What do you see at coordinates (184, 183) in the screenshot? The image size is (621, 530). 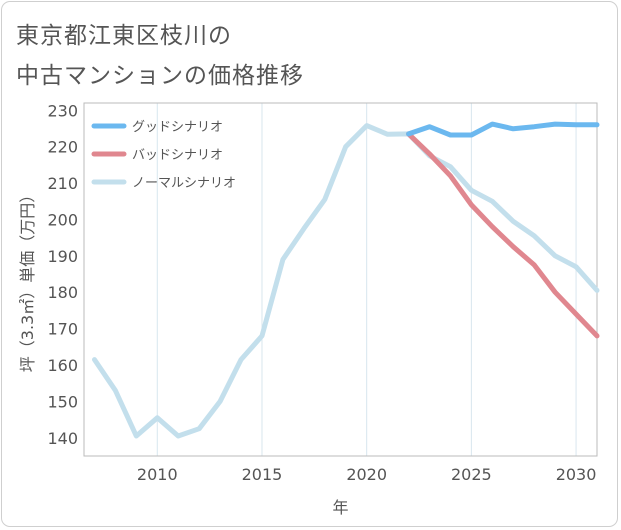 I see `legend-label-2: ノーマルシナリオ` at bounding box center [184, 183].